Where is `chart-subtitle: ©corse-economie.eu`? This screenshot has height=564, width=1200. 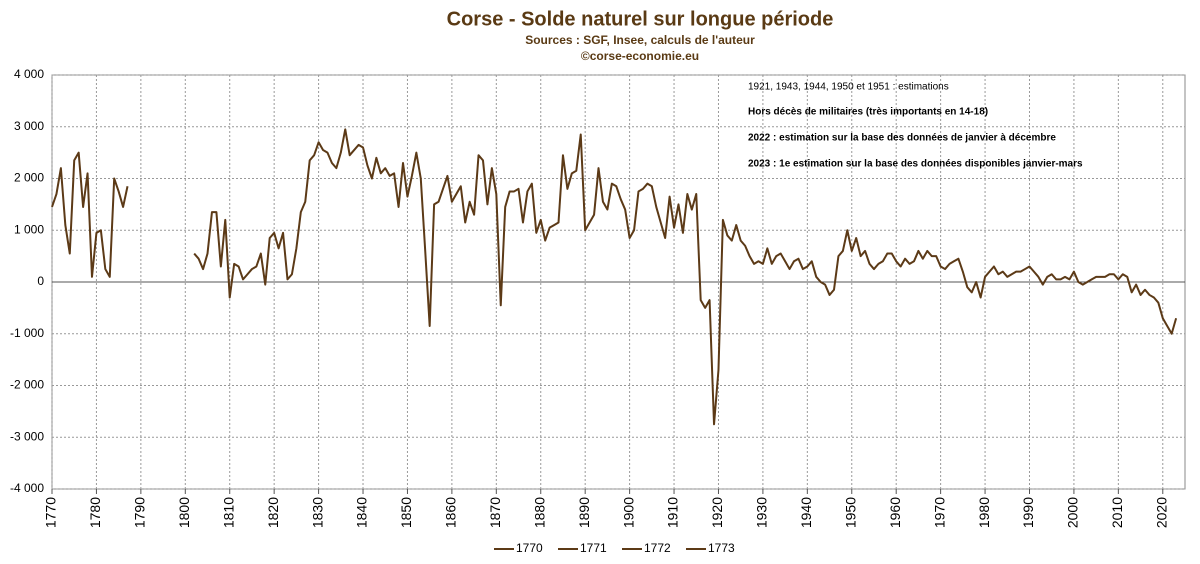
chart-subtitle: ©corse-economie.eu is located at coordinates (640, 56).